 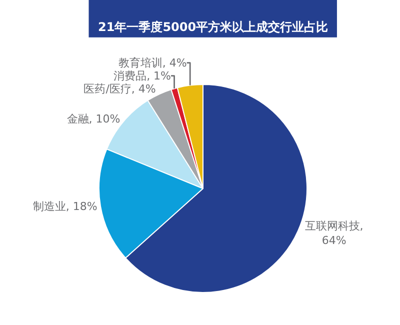 I want to click on chart-title: 21年一季度5000平方米以上成交行业占比, so click(x=213, y=27).